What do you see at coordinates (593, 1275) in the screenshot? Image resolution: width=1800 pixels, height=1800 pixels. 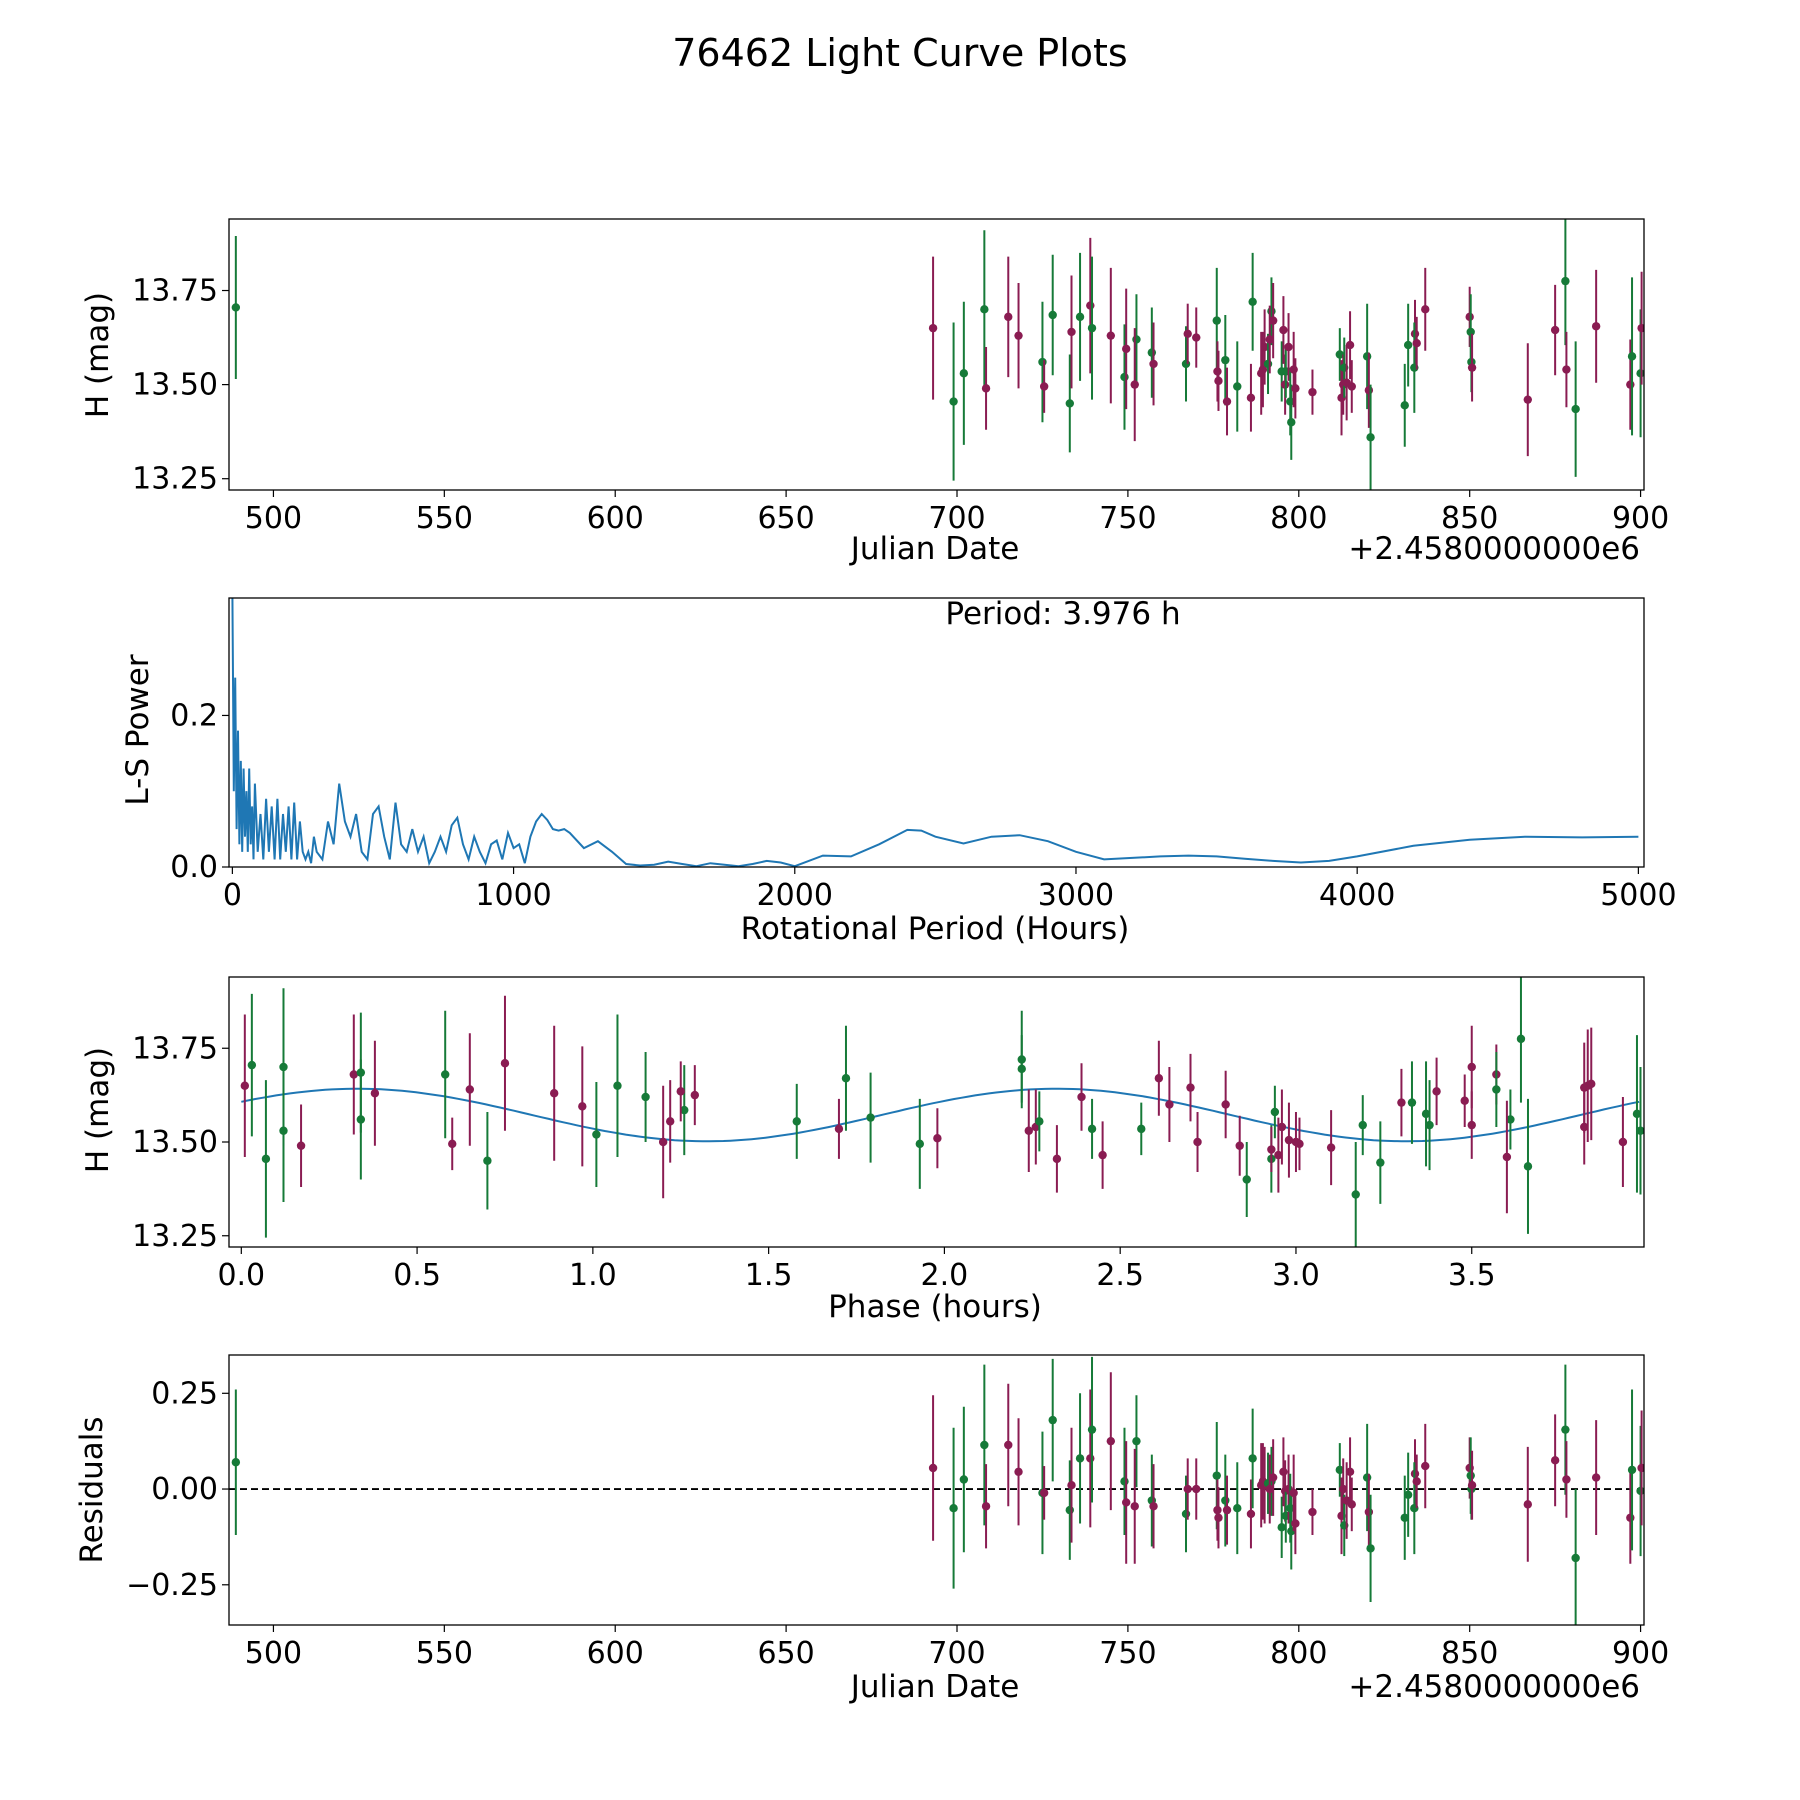 I see `phase-folded-xtick-label: 1.0` at bounding box center [593, 1275].